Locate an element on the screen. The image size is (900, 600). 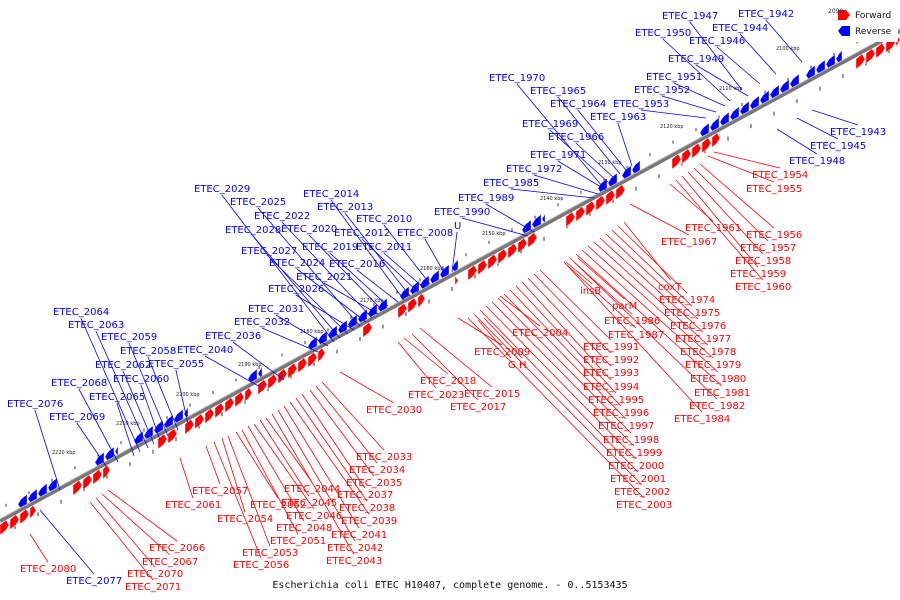
gene-label: ETEC_1952 is located at coordinates (662, 90).